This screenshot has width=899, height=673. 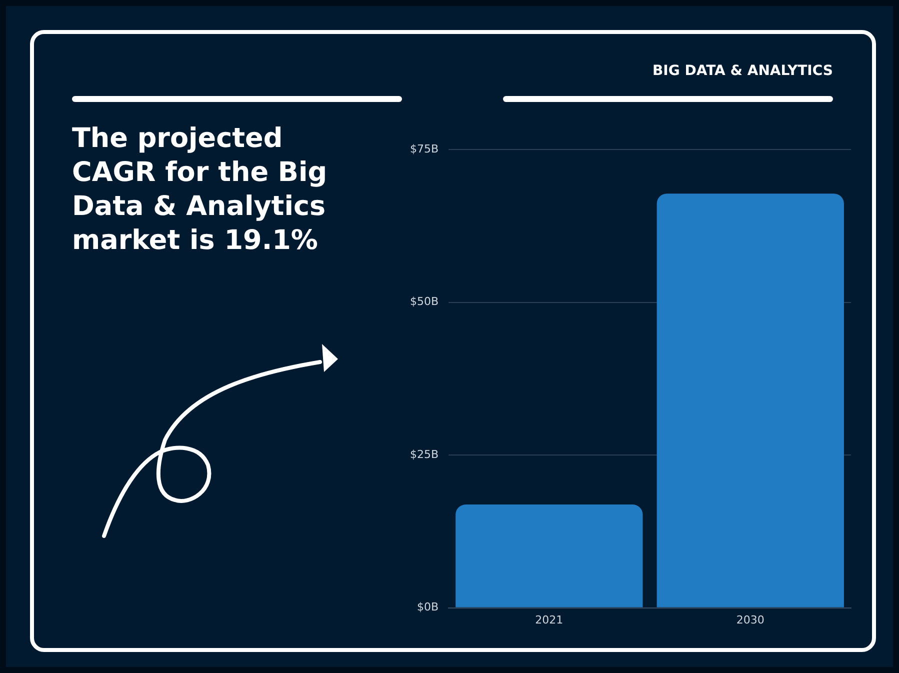 What do you see at coordinates (200, 190) in the screenshot?
I see `text: The projected CAGR for the Big Data & Analytics market is 19.1%` at bounding box center [200, 190].